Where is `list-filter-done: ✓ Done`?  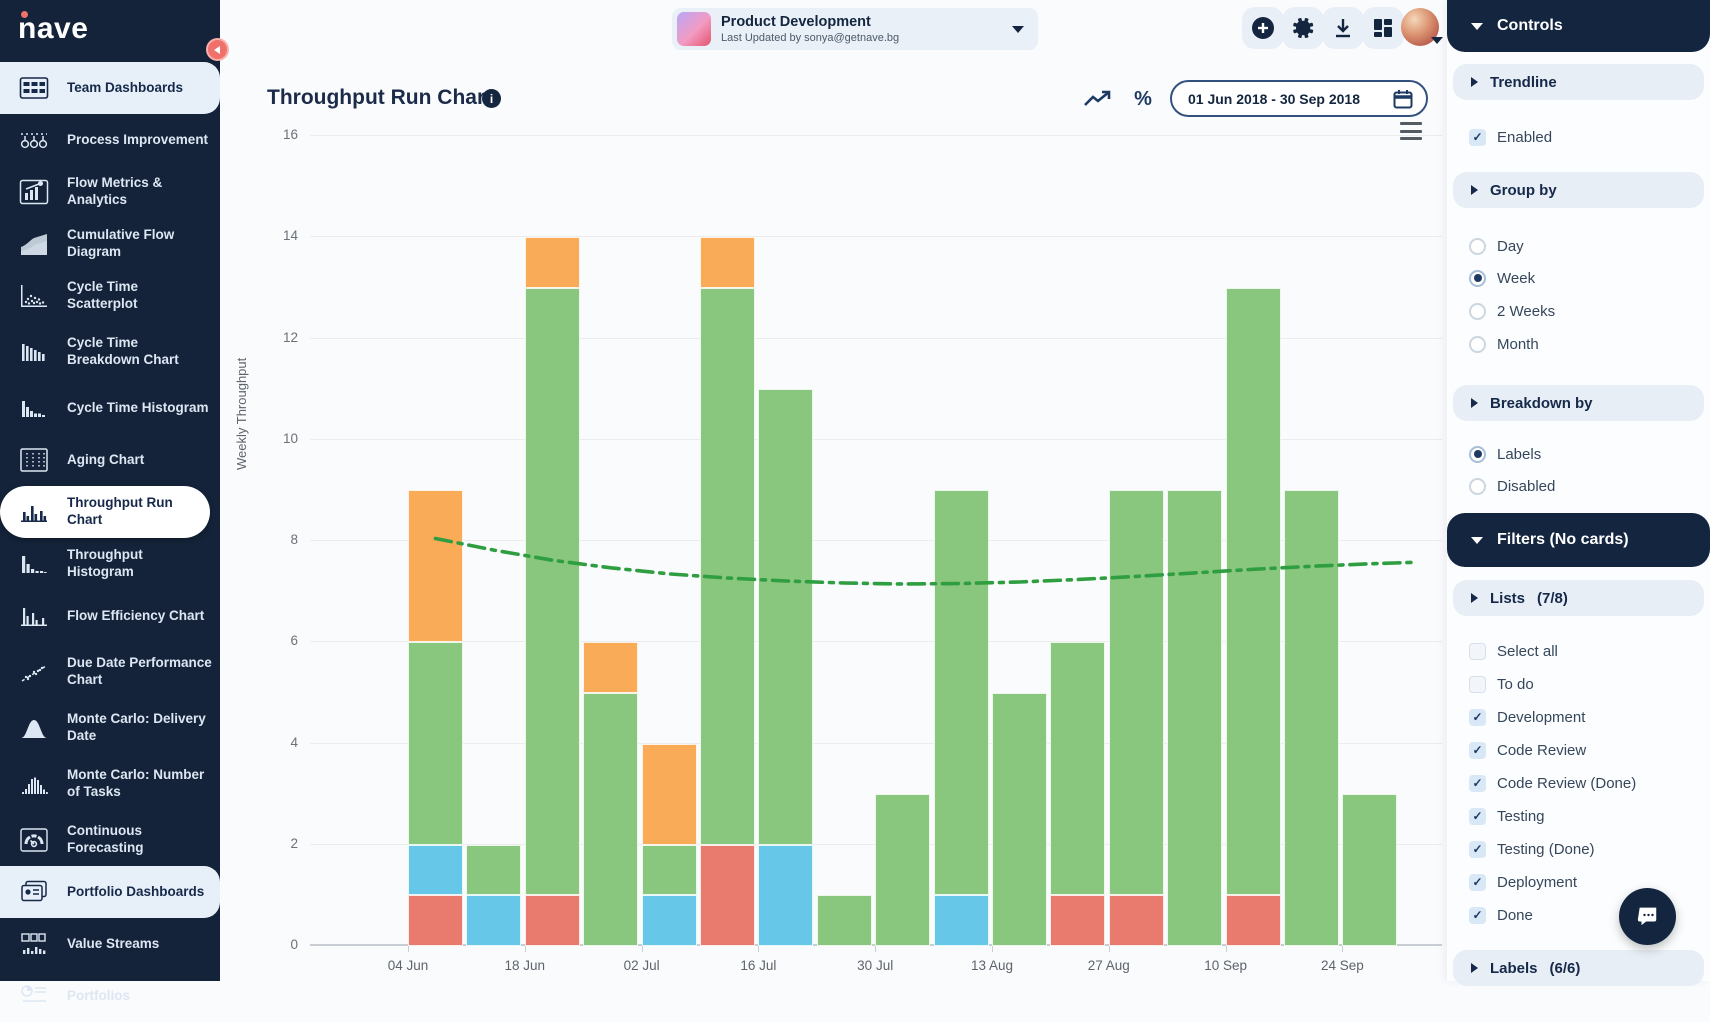 list-filter-done: ✓ Done is located at coordinates (1501, 915).